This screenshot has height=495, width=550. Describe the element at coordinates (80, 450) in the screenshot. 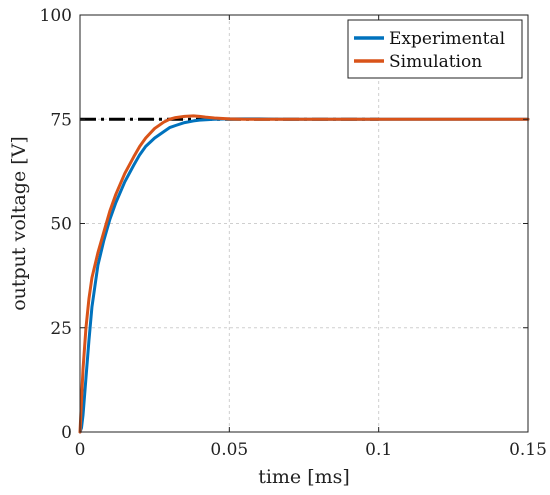

I see `x-tick-label: 0` at that location.